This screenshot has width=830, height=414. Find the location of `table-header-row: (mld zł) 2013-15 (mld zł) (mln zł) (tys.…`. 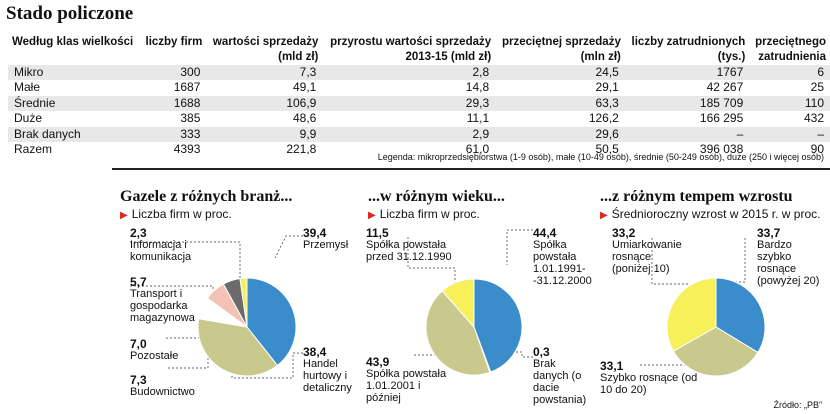

table-header-row: (mld zł) 2013-15 (mld zł) (mln zł) (tys.… is located at coordinates (419, 57).